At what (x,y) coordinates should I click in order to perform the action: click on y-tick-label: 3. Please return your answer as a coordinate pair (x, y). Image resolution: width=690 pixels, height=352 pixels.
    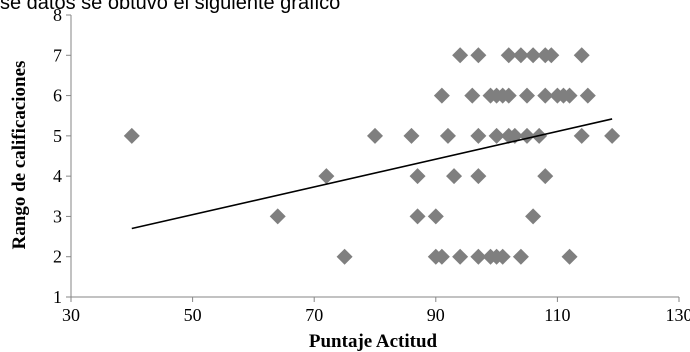
    Looking at the image, I should click on (57, 216).